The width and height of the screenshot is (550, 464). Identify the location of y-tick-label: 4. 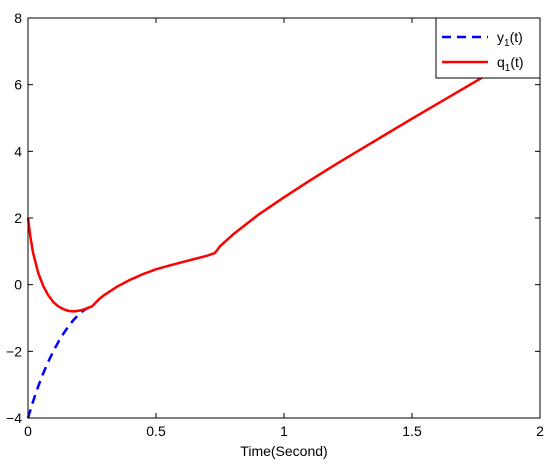
(18, 151).